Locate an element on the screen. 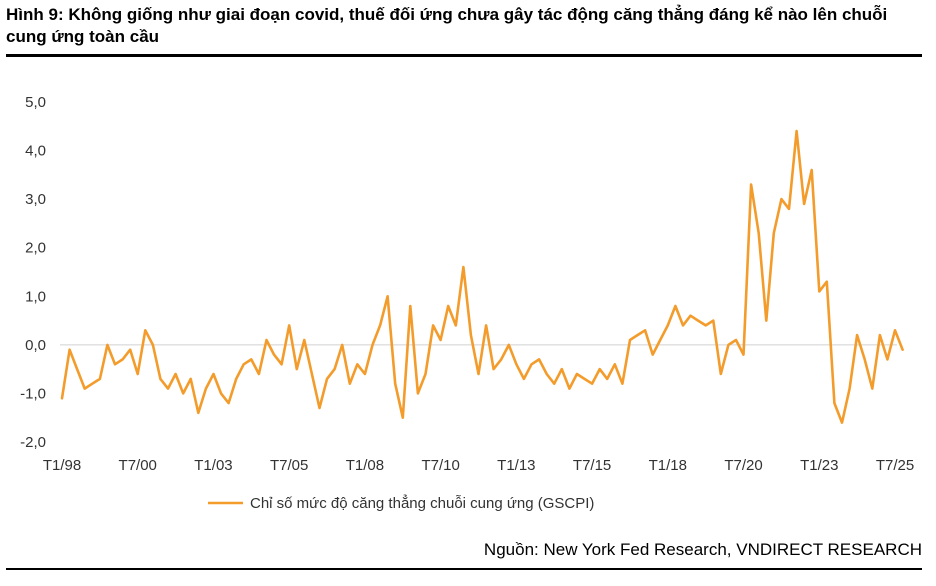 The image size is (936, 586). x-tick-label: T1/23 is located at coordinates (819, 465).